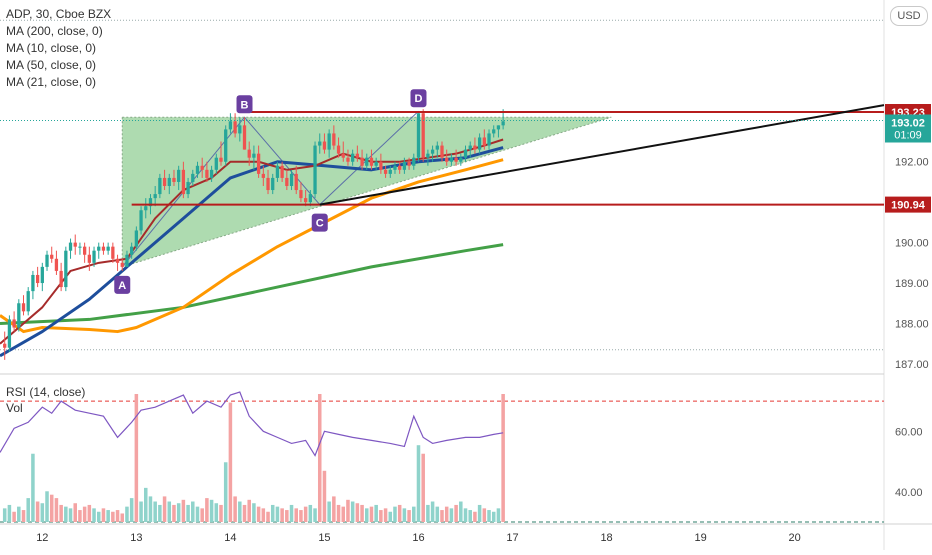  What do you see at coordinates (912, 365) in the screenshot?
I see `price-tick-label: 187.00` at bounding box center [912, 365].